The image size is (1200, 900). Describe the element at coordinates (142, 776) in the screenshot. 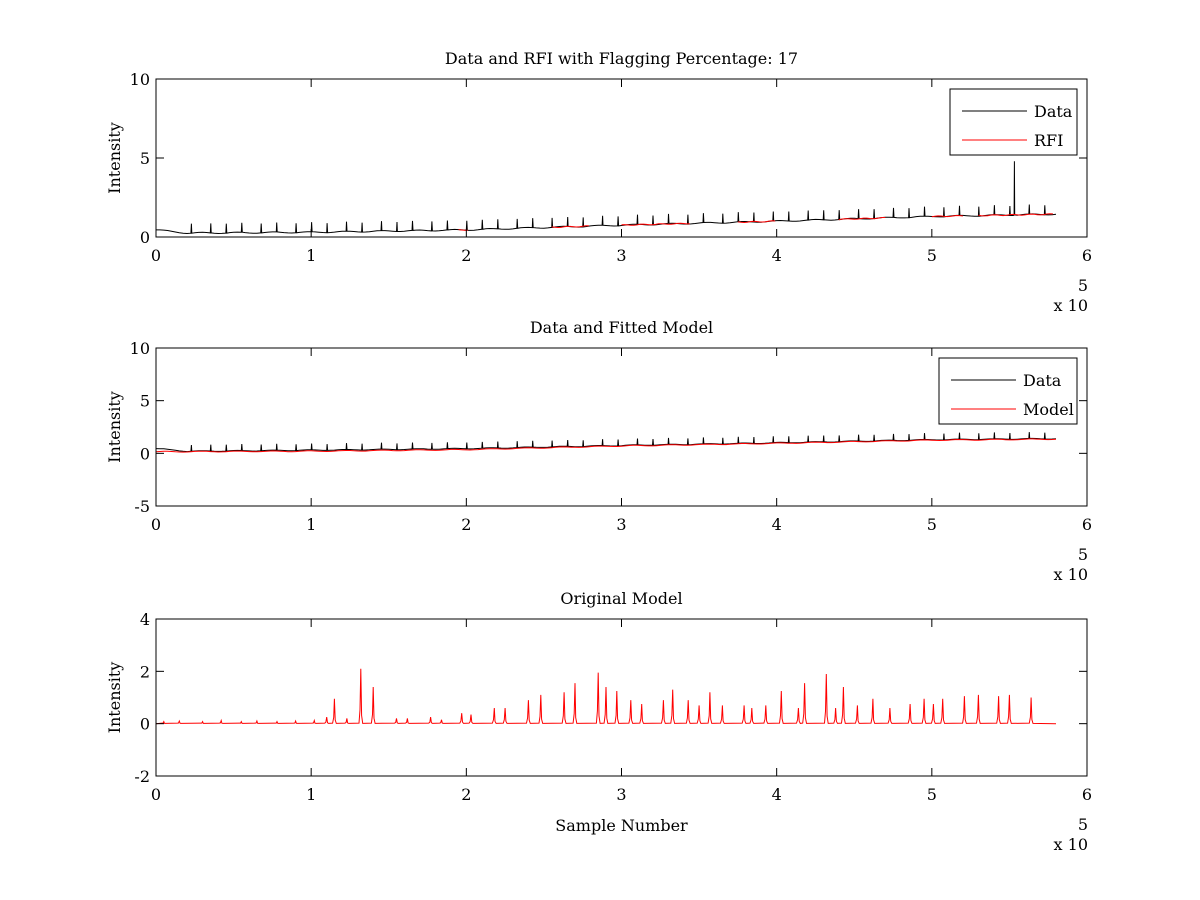

I see `y-tick-label: -2` at that location.